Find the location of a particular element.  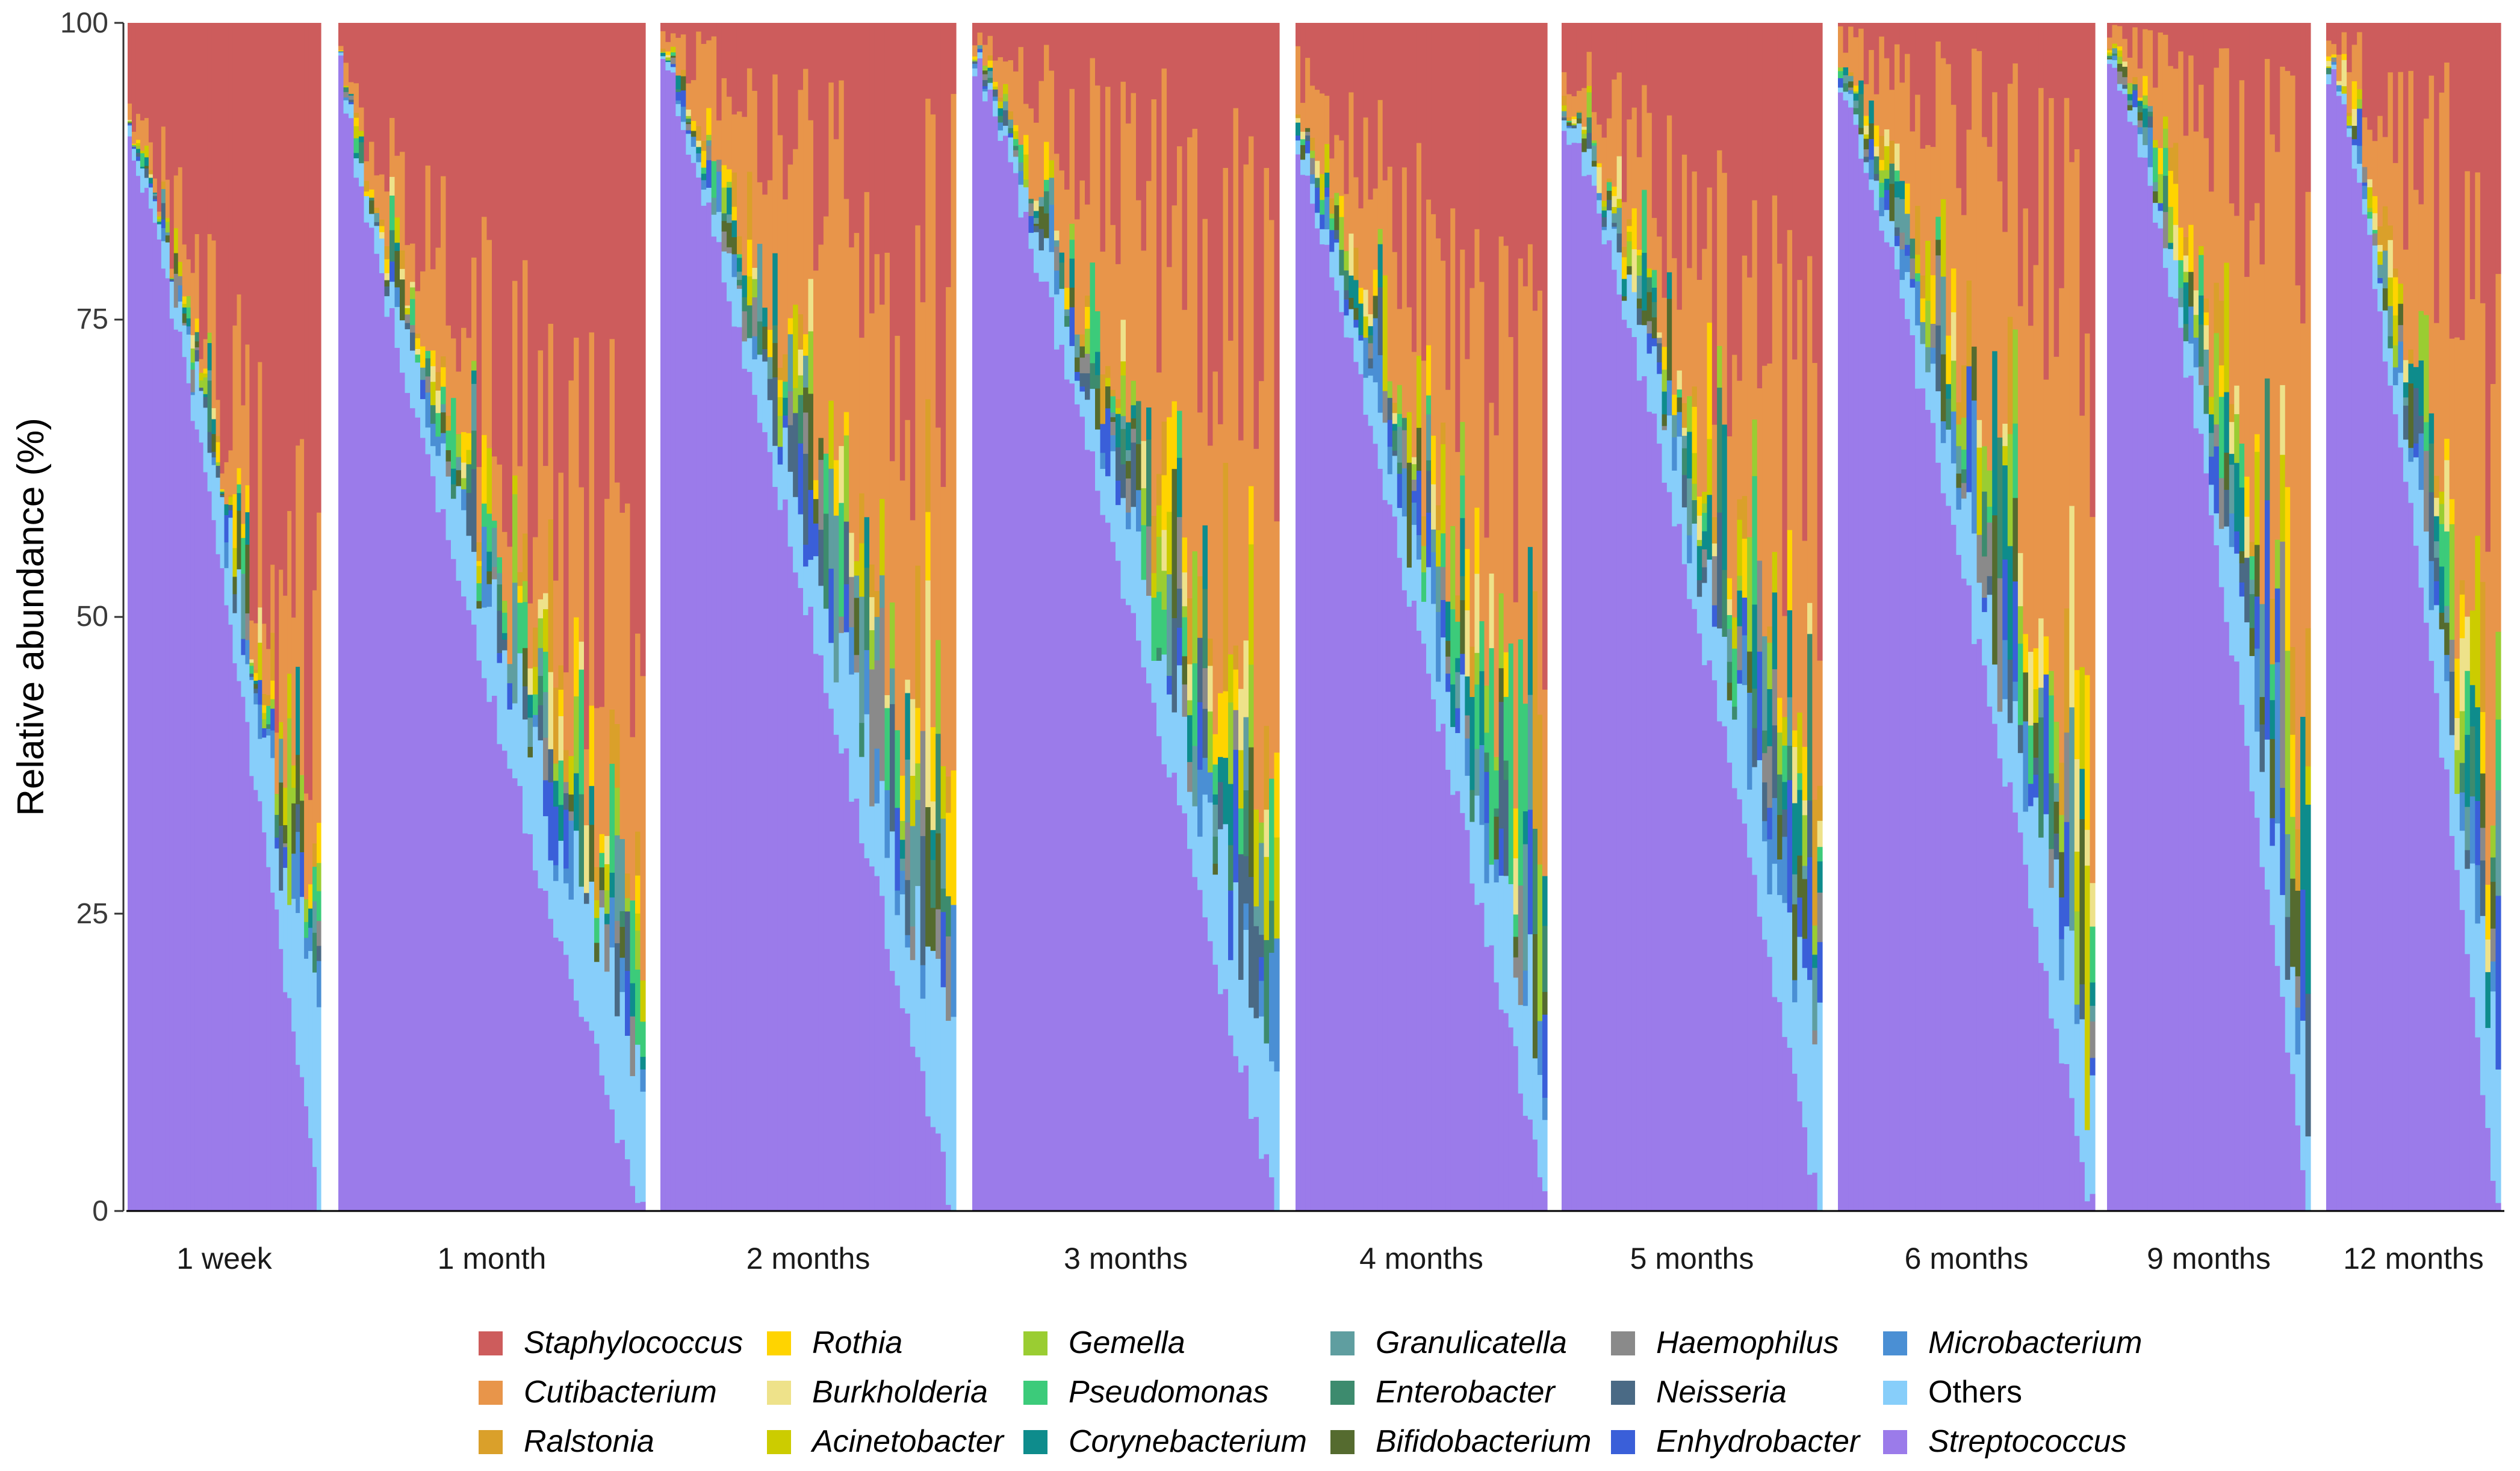

facet-panel is located at coordinates (2209, 618).